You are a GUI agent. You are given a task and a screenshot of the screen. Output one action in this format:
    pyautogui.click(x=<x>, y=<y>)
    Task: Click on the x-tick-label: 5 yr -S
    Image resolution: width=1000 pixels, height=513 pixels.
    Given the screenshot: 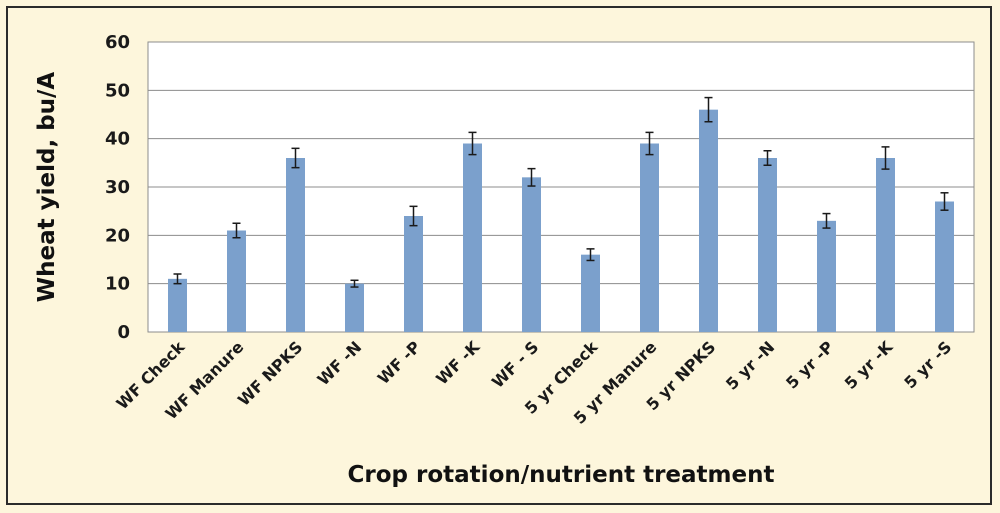 What is the action you would take?
    pyautogui.click(x=927, y=364)
    